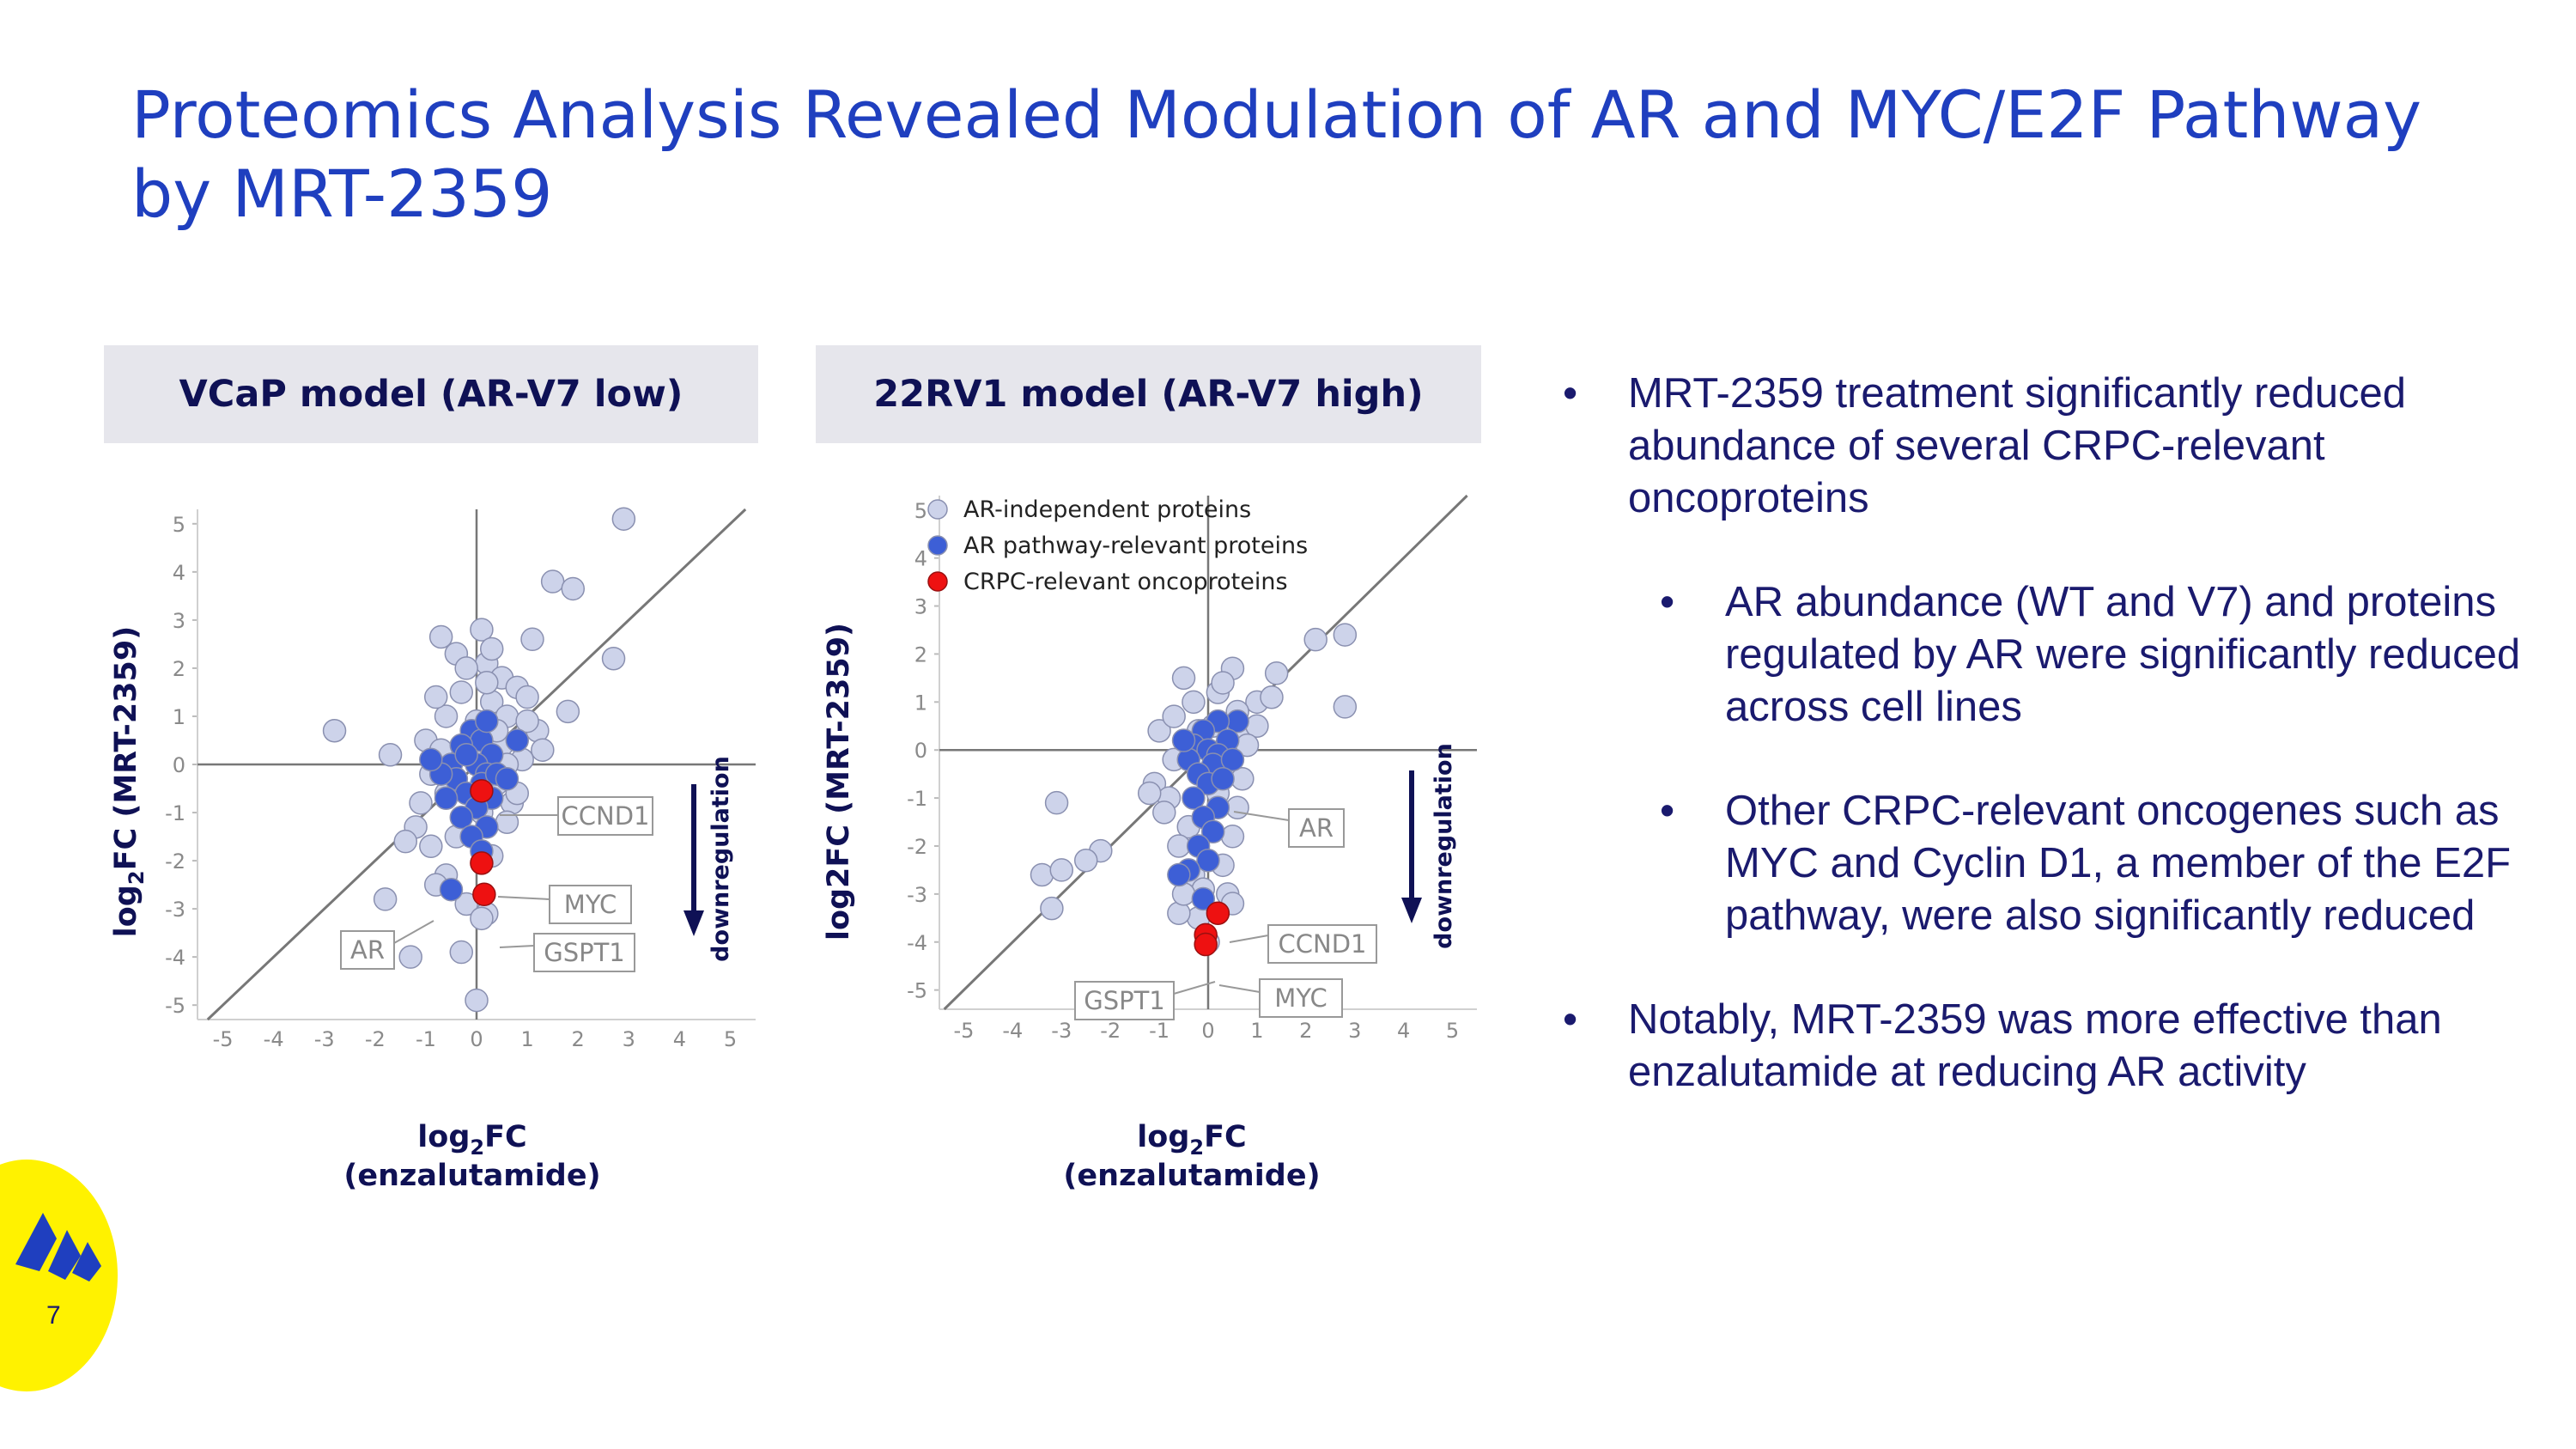 This screenshot has height=1449, width=2576. What do you see at coordinates (223, 1039) in the screenshot?
I see `x-tick-label: -5` at bounding box center [223, 1039].